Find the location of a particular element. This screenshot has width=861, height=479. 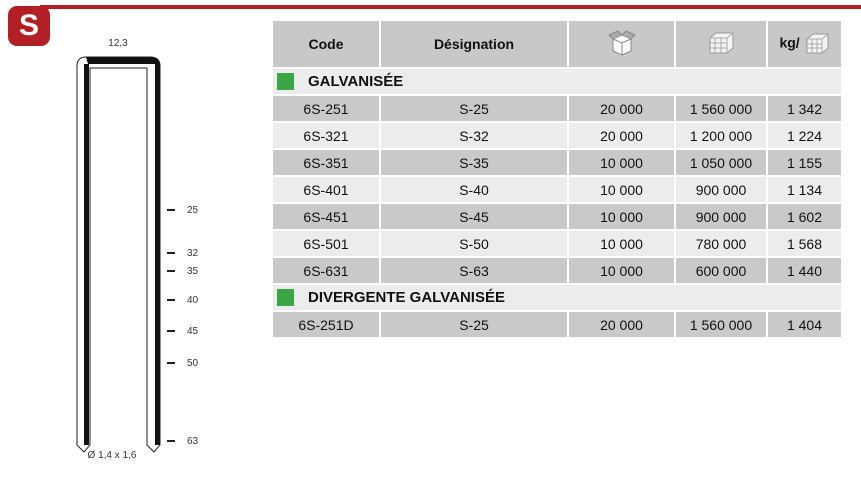

cell-kg-per-pallet: 1 134 is located at coordinates (804, 189).